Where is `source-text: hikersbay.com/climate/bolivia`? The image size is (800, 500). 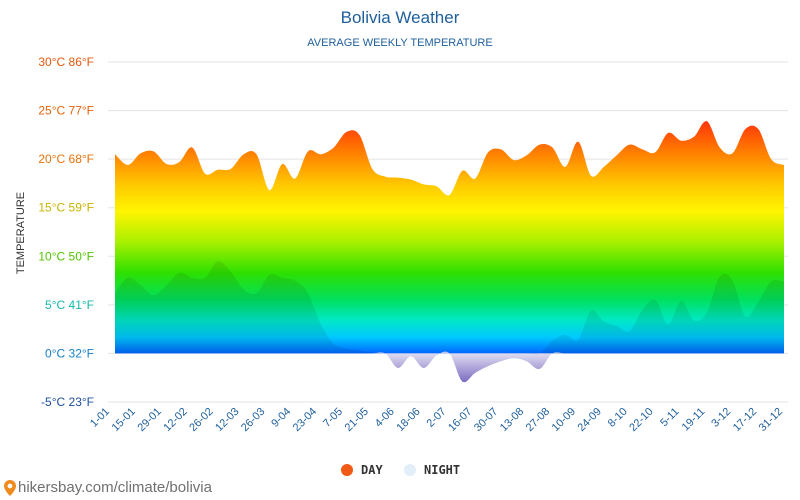
source-text: hikersbay.com/climate/bolivia is located at coordinates (115, 487).